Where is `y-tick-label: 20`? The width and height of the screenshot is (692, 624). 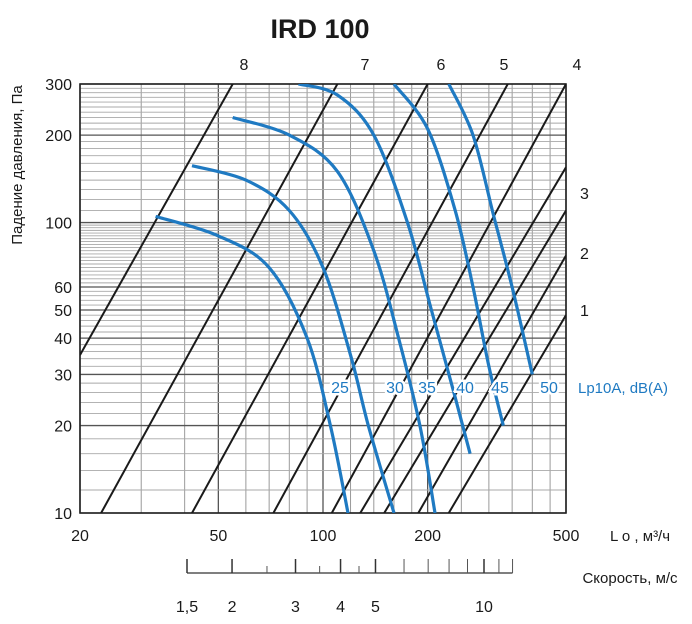
y-tick-label: 20 is located at coordinates (63, 427).